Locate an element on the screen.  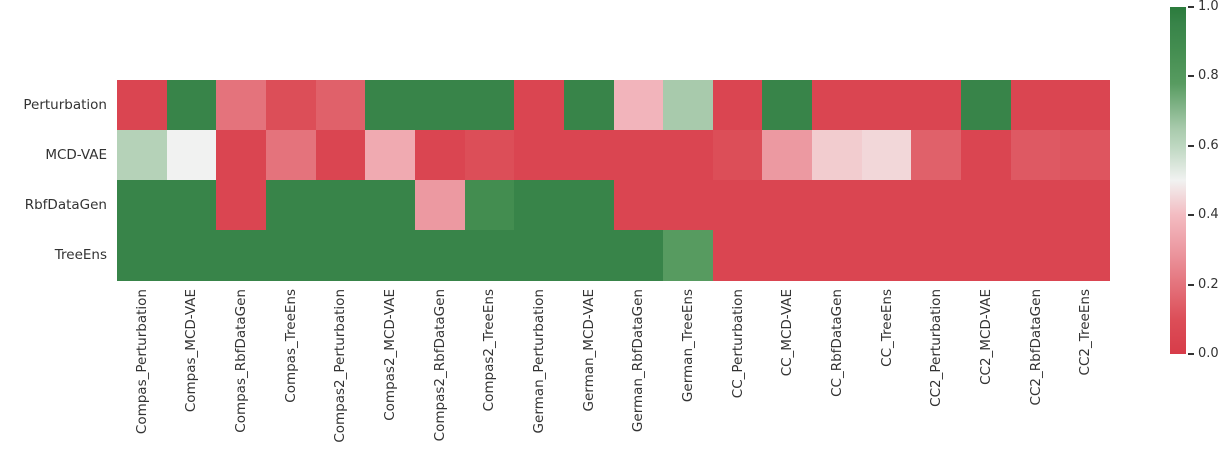
x-tick-label: CC_MCD-VAE is located at coordinates (787, 333).